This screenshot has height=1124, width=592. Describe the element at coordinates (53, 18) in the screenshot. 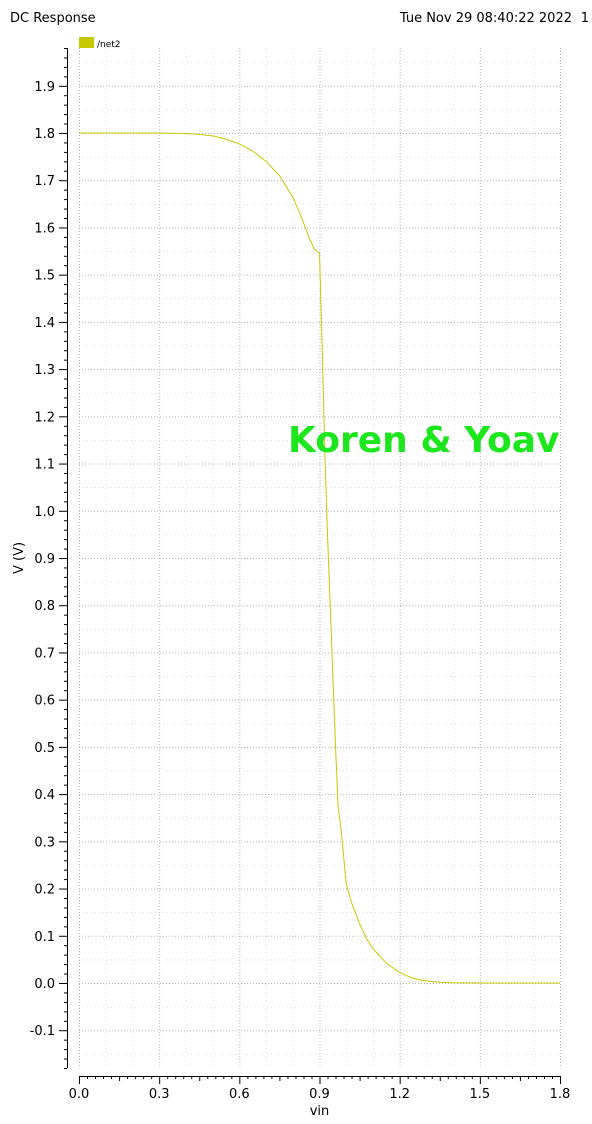

I see `chart-title: DC Response` at that location.